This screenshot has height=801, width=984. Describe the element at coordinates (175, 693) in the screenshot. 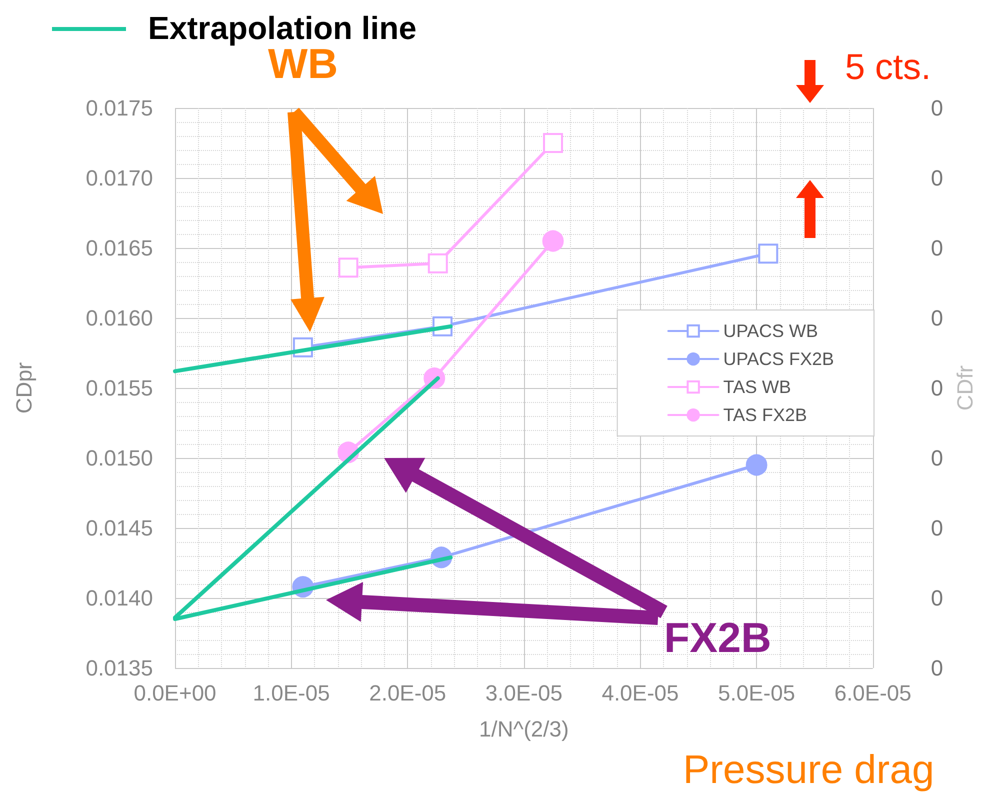

I see `x-tick-label: 0.0E+00` at that location.